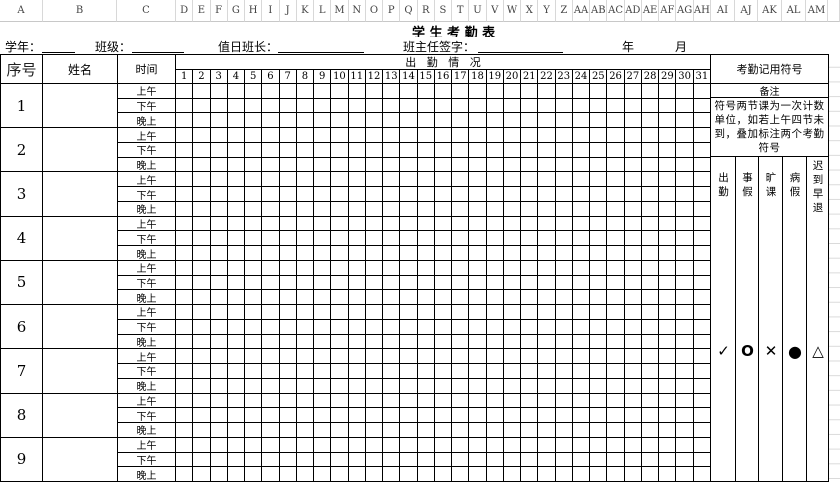 The height and width of the screenshot is (484, 840). What do you see at coordinates (185, 11) in the screenshot?
I see `column-header-d: D` at bounding box center [185, 11].